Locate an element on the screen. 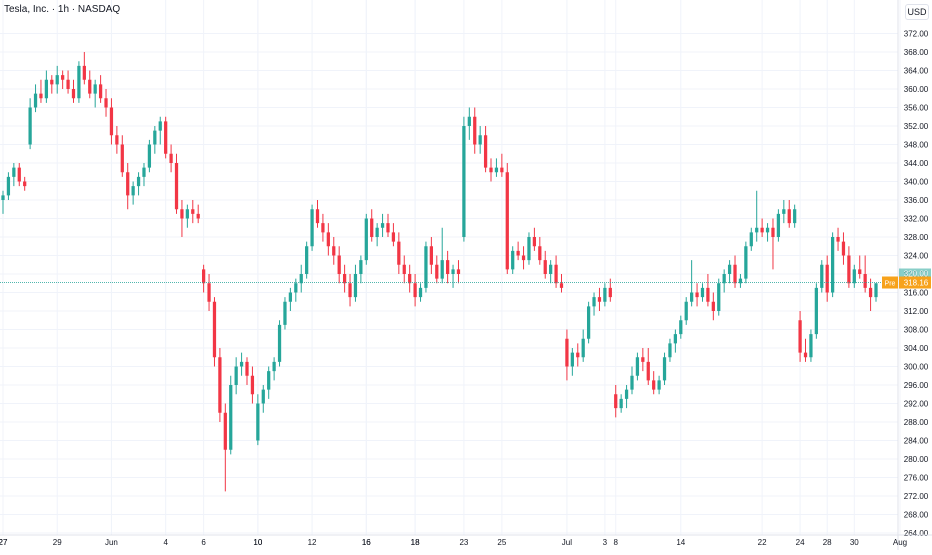 The height and width of the screenshot is (555, 932). price-tick-label: 372.00 is located at coordinates (916, 34).